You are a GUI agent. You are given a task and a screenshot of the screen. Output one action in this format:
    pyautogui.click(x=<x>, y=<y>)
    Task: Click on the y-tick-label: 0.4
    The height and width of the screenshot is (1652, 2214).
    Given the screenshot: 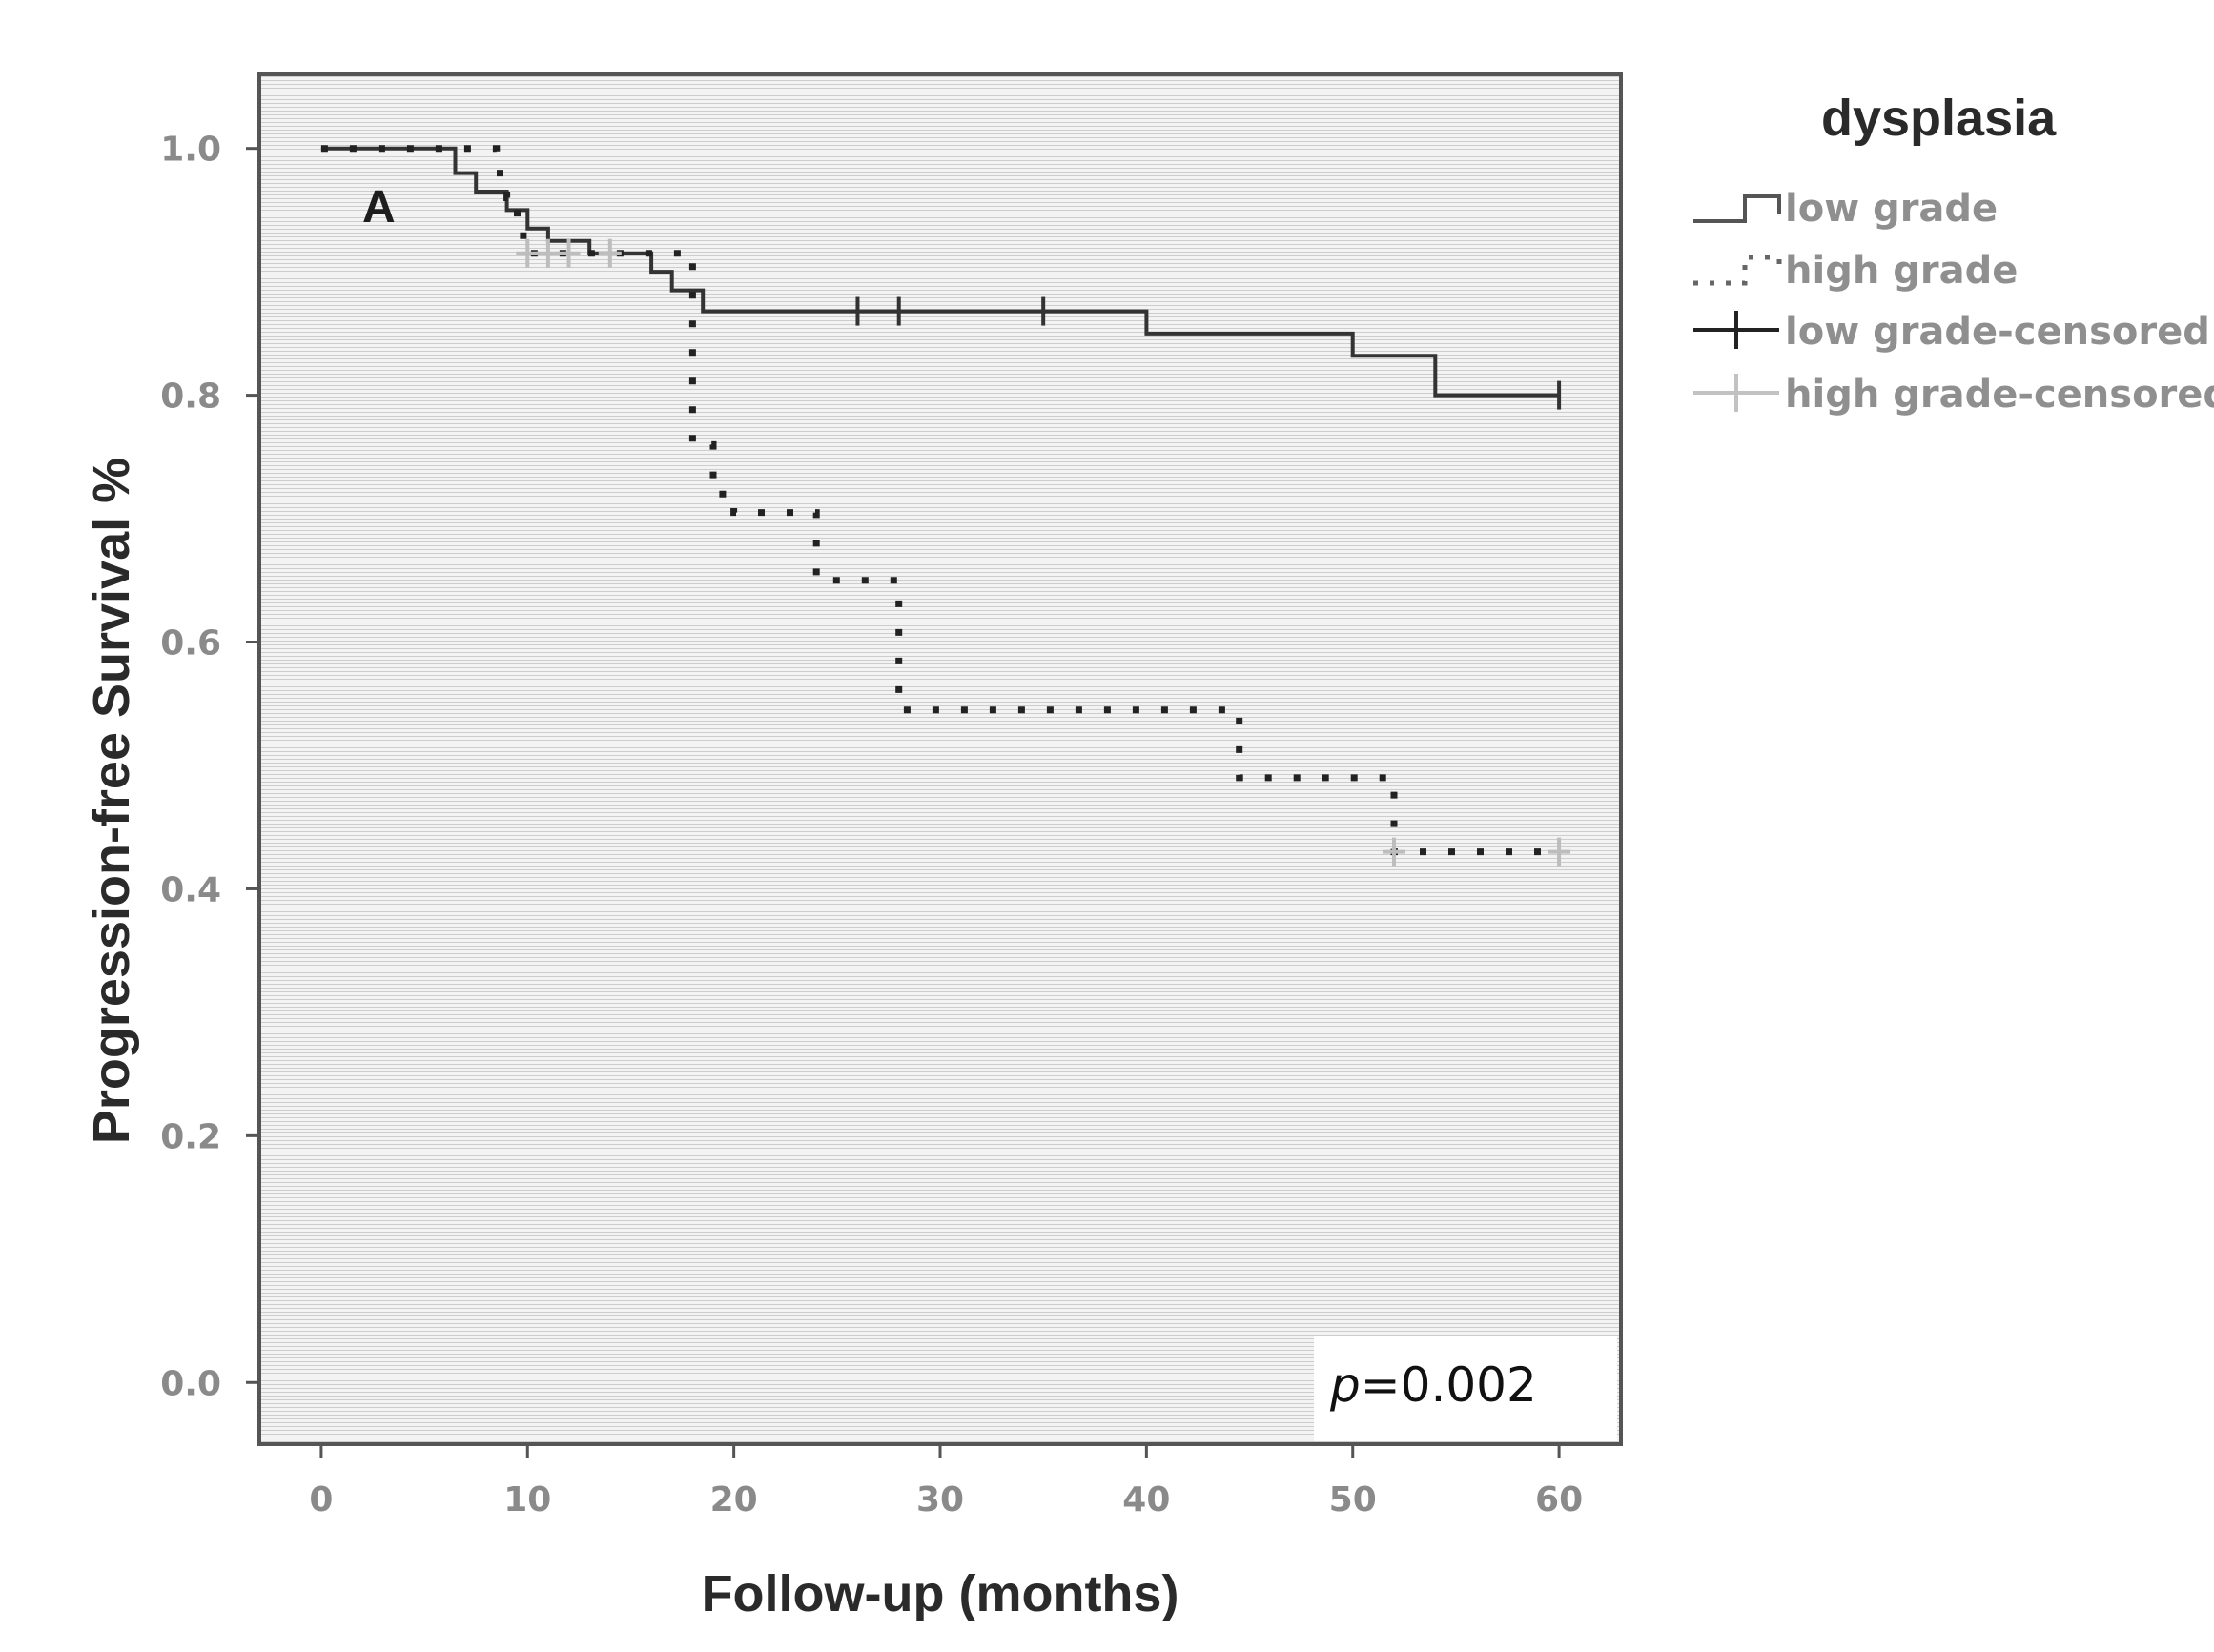 What is the action you would take?
    pyautogui.click(x=191, y=889)
    